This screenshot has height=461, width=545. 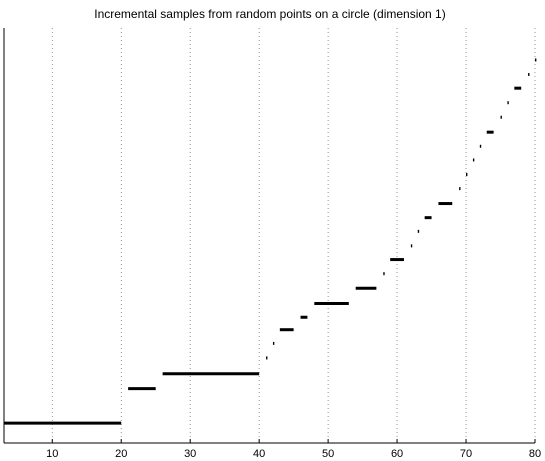 I want to click on x-tick-label-20: 20, so click(x=121, y=454).